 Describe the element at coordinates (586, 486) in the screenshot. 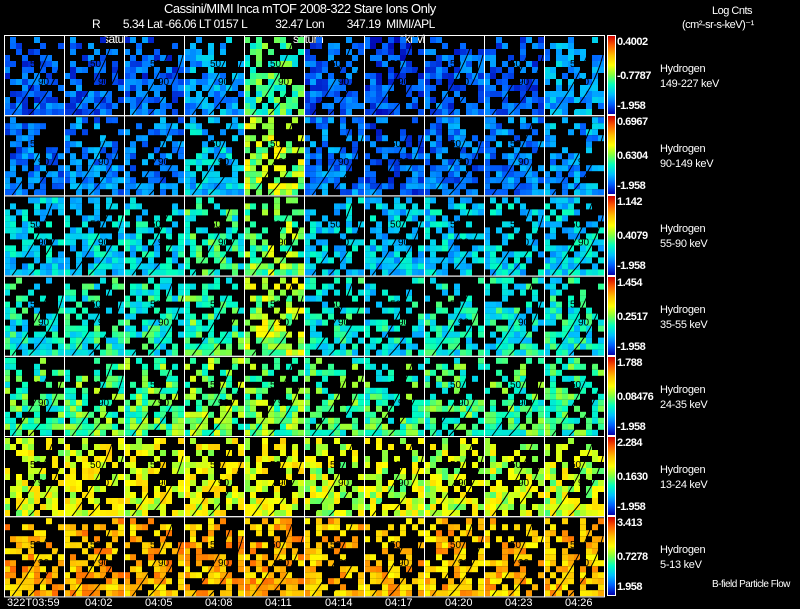

I see `contour-line` at that location.